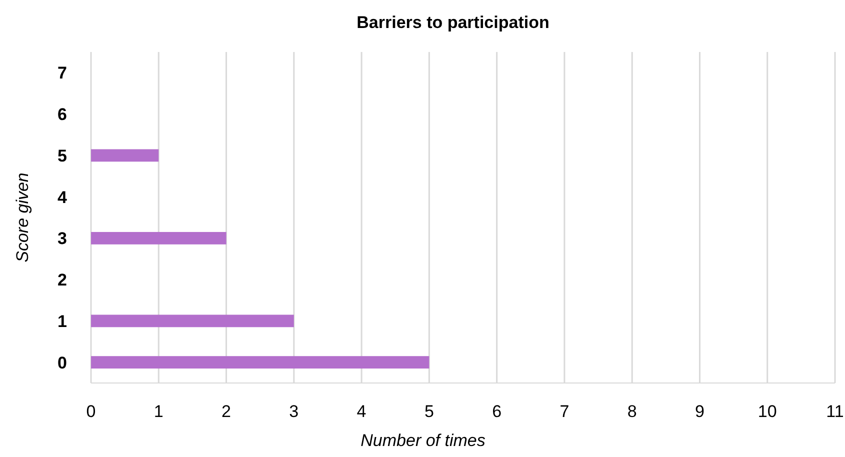 The image size is (845, 457). Describe the element at coordinates (227, 411) in the screenshot. I see `x-tick-label: 2` at that location.